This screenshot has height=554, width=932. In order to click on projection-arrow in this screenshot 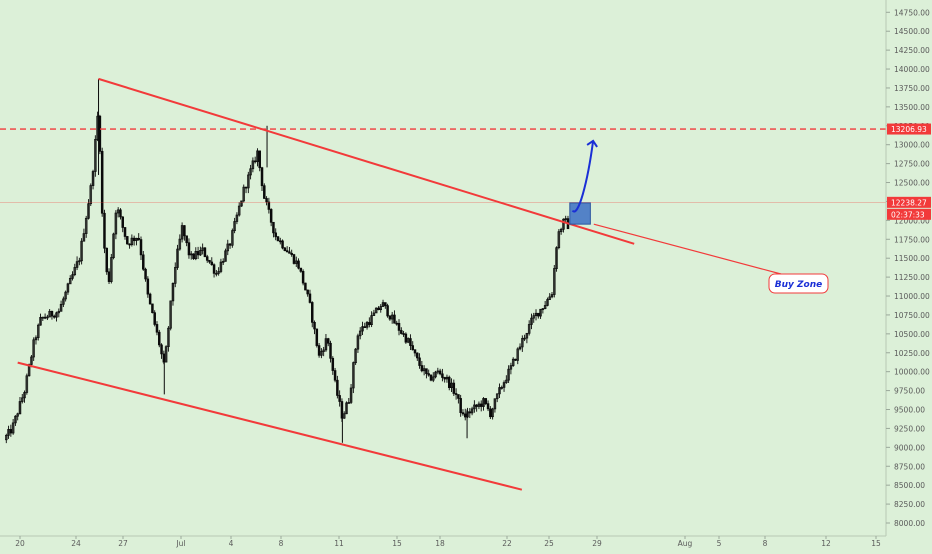, I will do `click(583, 176)`.